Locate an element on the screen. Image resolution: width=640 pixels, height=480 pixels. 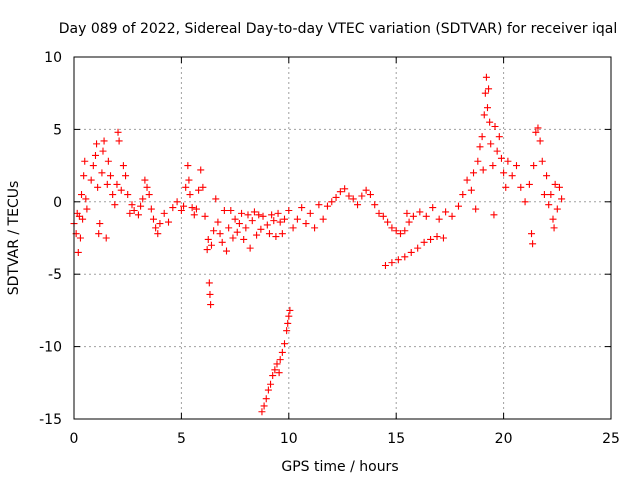
y-axis-label: SDTVAR / TECUs is located at coordinates (14, 238).